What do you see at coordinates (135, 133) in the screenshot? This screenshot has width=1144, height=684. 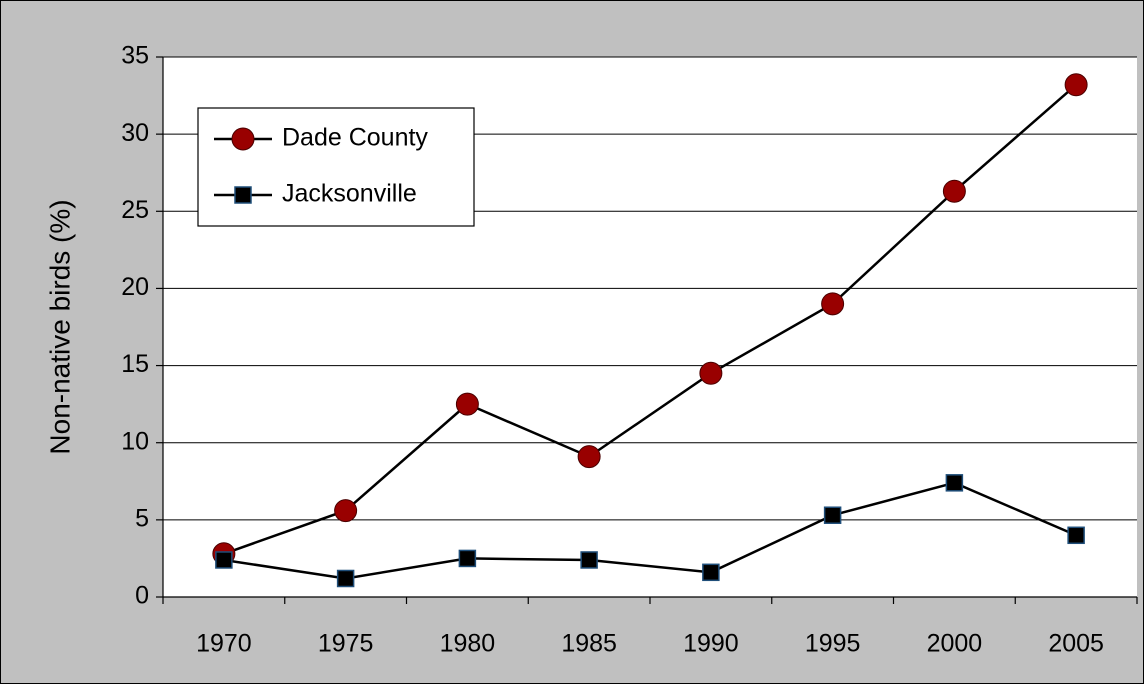 I see `y-tick-label: 30` at bounding box center [135, 133].